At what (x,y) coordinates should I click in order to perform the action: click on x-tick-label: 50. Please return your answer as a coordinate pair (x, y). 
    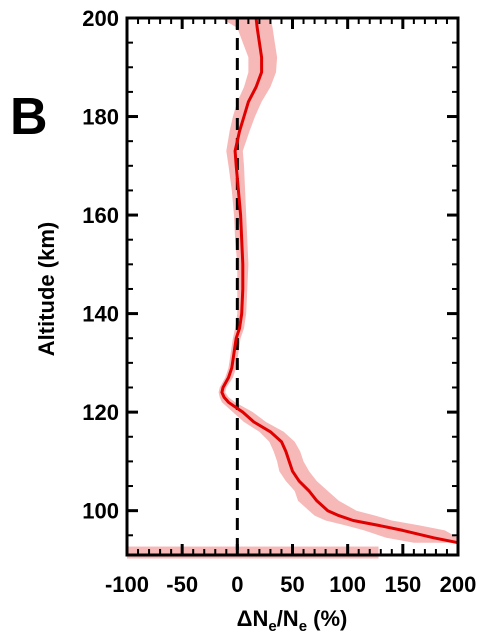
    Looking at the image, I should click on (292, 584).